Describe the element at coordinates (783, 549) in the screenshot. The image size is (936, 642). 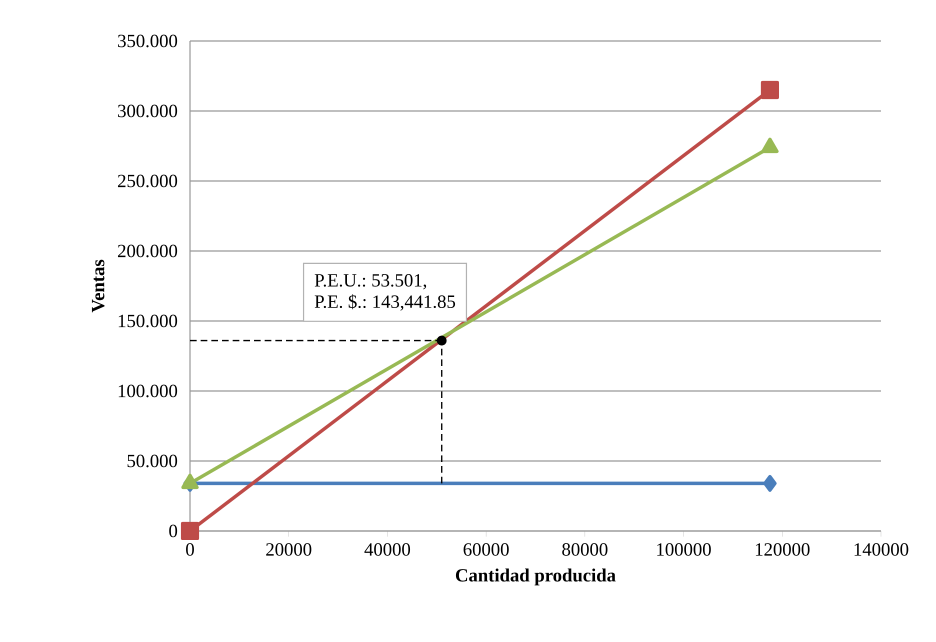
I see `x-tick-label: 120000` at that location.